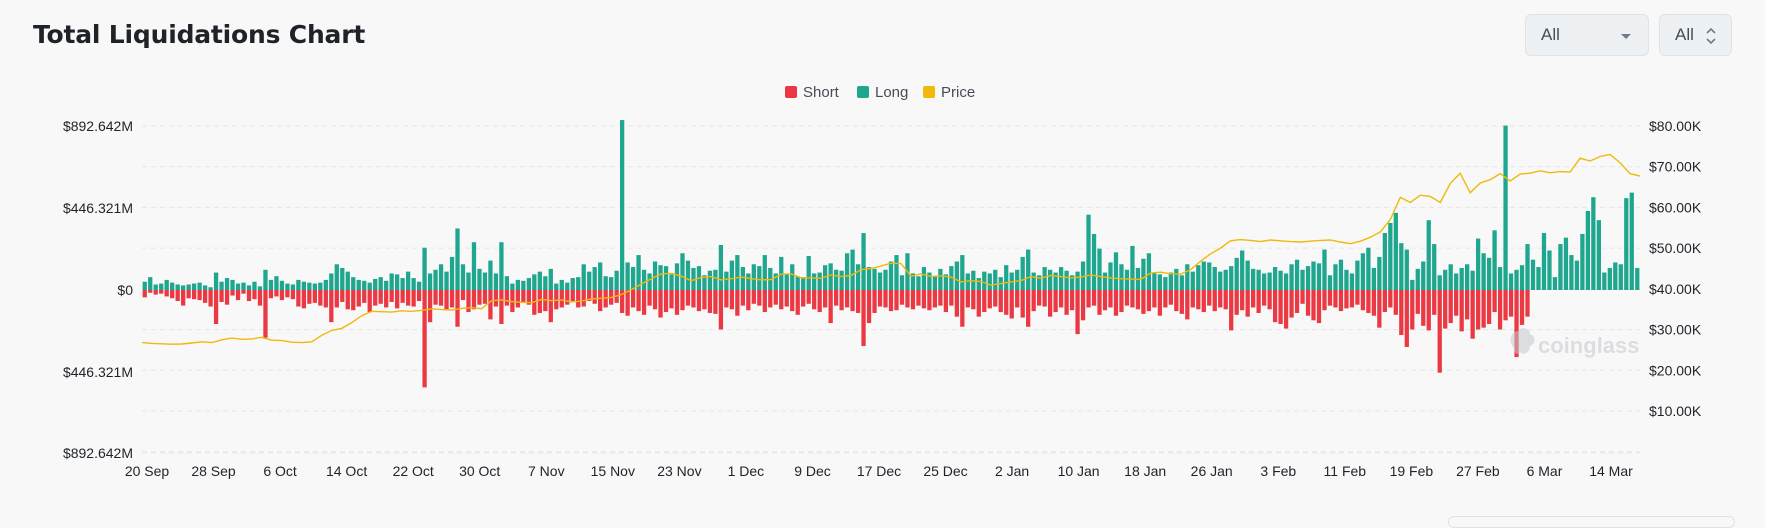 Image resolution: width=1765 pixels, height=528 pixels. What do you see at coordinates (1695, 35) in the screenshot?
I see `range-select: All` at bounding box center [1695, 35].